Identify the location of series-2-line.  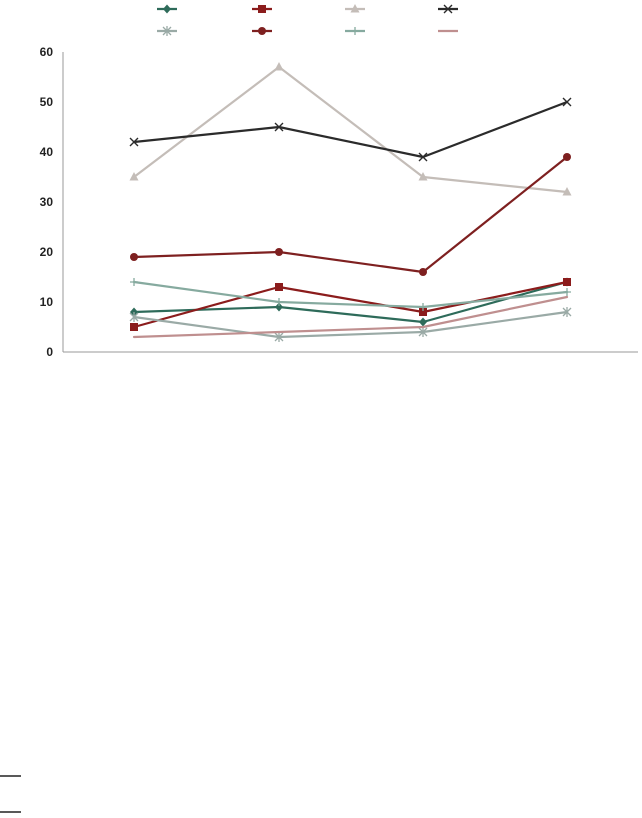
(350, 304).